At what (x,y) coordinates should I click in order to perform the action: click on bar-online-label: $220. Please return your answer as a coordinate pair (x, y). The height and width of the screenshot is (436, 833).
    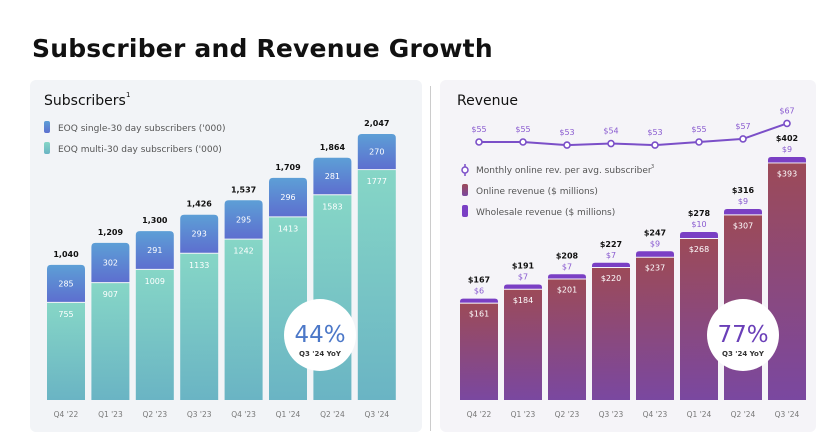
    Looking at the image, I should click on (611, 278).